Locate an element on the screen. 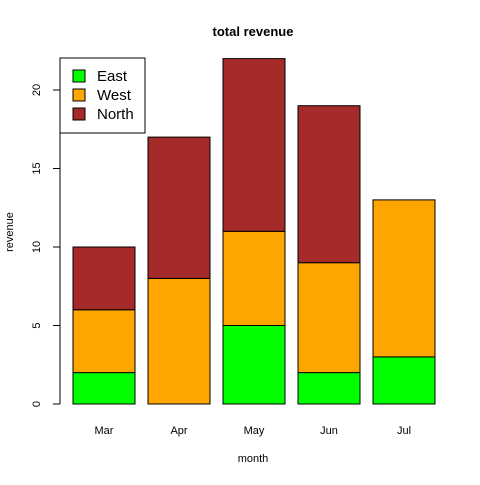  bar-segment-apr-north is located at coordinates (179, 207).